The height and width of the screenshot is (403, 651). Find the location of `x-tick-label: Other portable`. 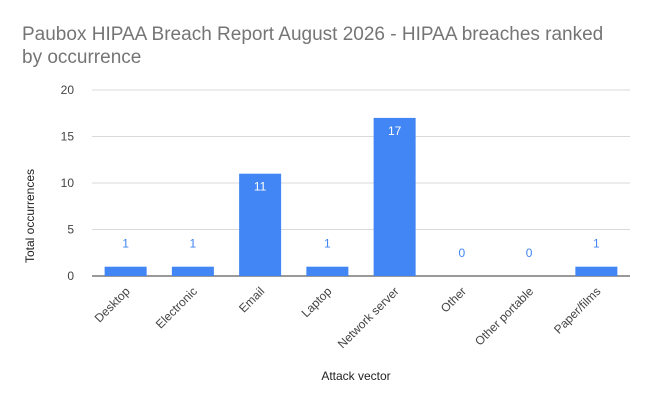

x-tick-label: Other portable is located at coordinates (504, 316).